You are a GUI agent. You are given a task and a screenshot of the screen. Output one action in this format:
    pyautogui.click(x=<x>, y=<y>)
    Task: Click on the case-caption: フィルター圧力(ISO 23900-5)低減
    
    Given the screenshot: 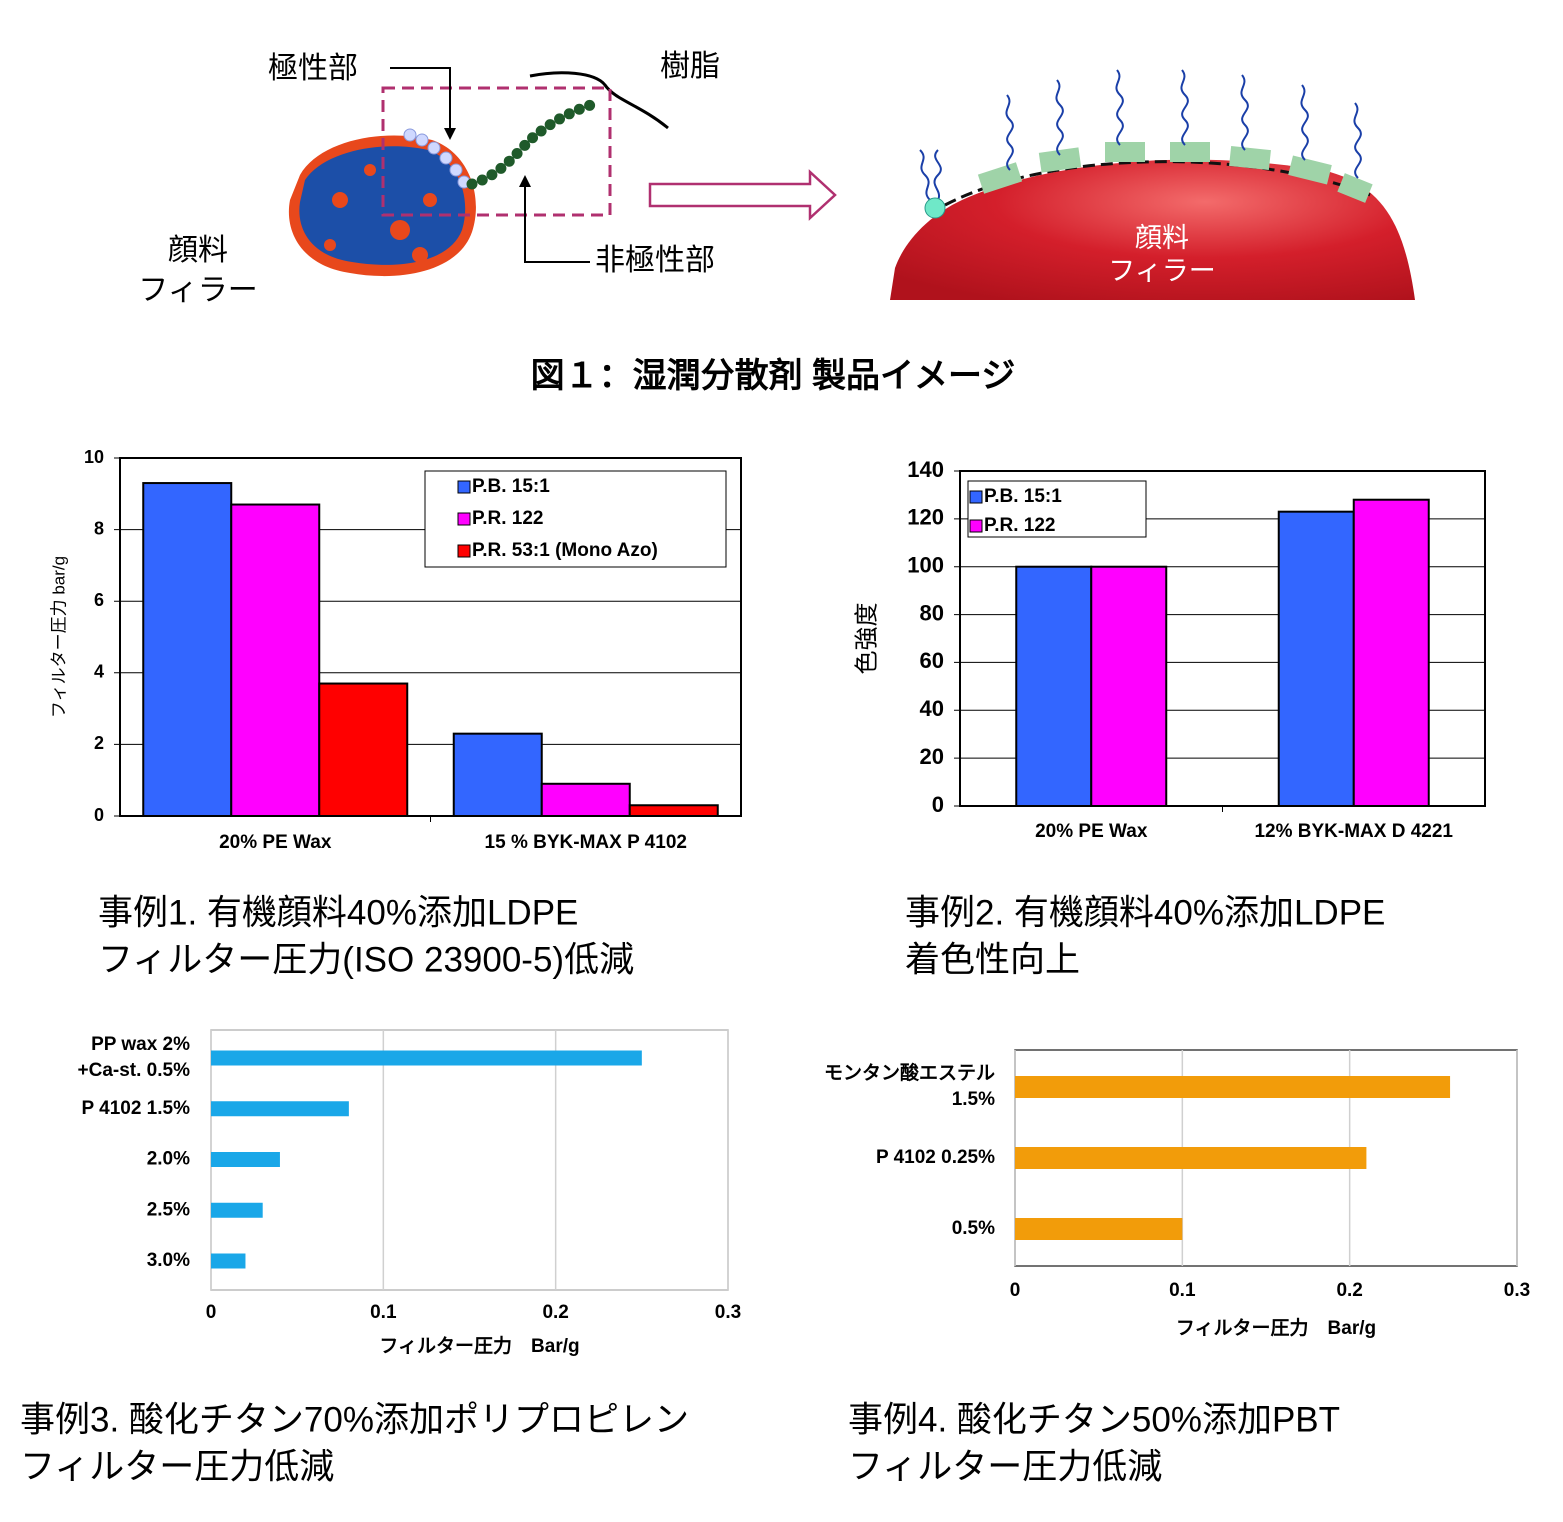 What is the action you would take?
    pyautogui.click(x=366, y=959)
    